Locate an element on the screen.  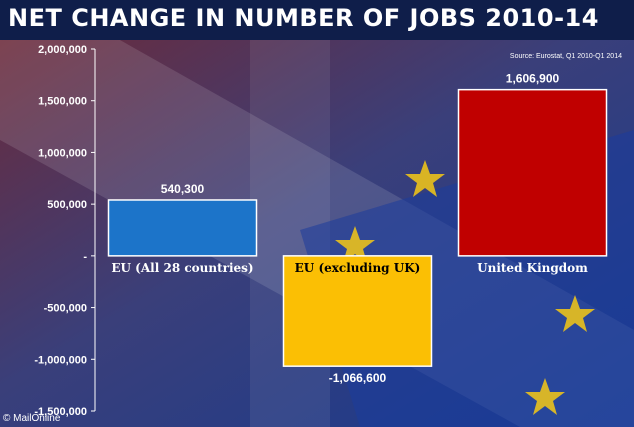
y-tick-label: -1,500,000 is located at coordinates (60, 412).